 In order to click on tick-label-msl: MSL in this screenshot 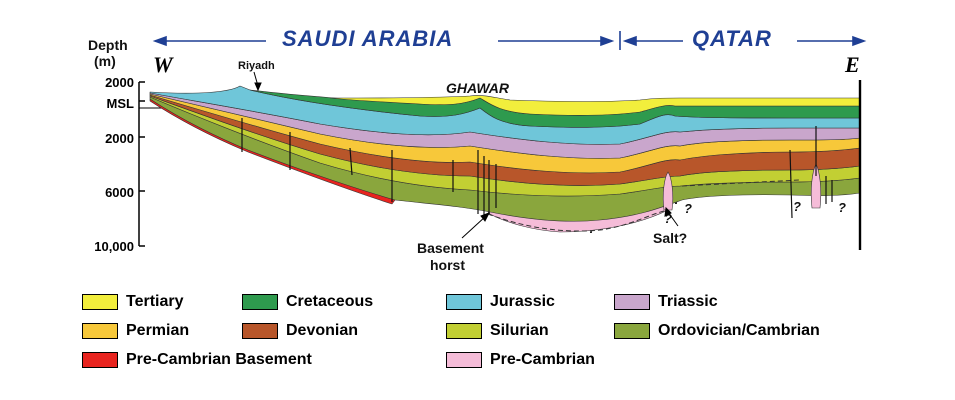, I will do `click(120, 103)`.